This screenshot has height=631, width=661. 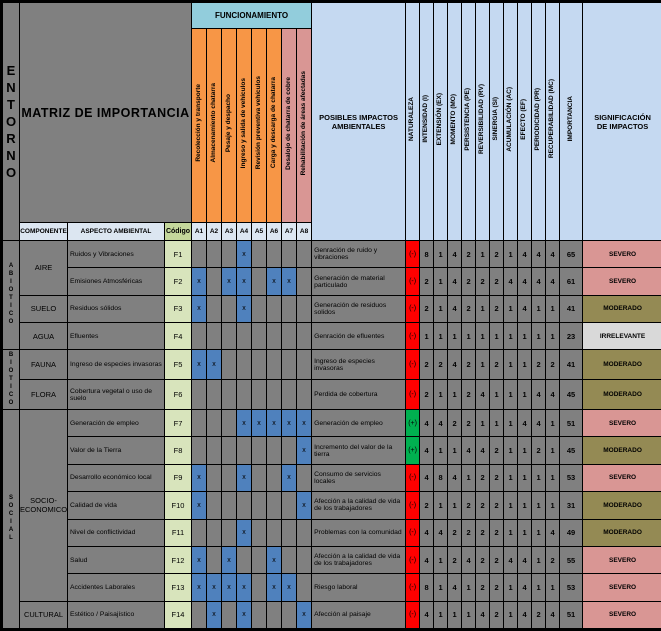 What do you see at coordinates (289, 281) in the screenshot?
I see `mark-cell-F2-A7: x` at bounding box center [289, 281].